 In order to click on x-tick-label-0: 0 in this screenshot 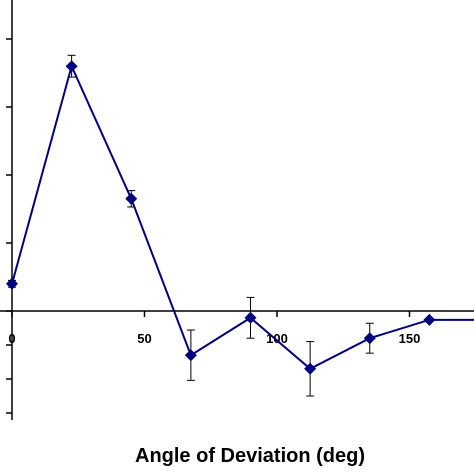, I will do `click(11, 338)`.